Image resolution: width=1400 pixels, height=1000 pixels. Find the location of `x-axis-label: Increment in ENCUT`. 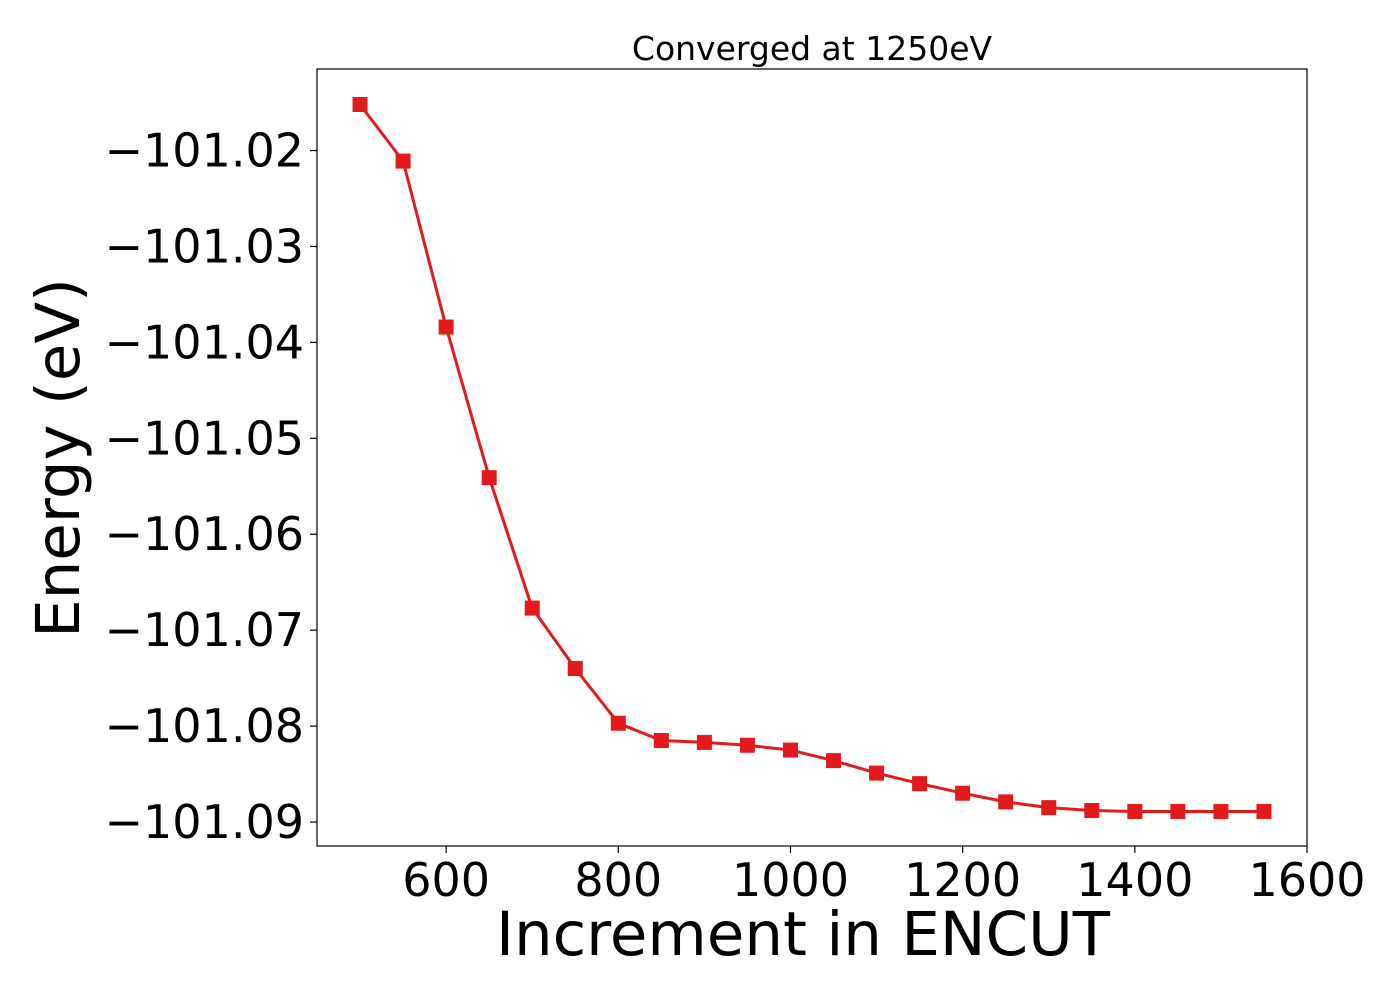

x-axis-label: Increment in ENCUT is located at coordinates (803, 934).